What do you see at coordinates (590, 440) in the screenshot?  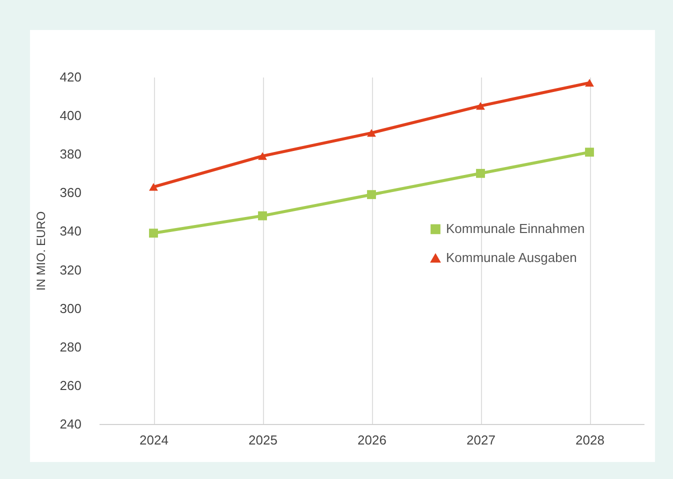 I see `x-tick-label: 2028` at bounding box center [590, 440].